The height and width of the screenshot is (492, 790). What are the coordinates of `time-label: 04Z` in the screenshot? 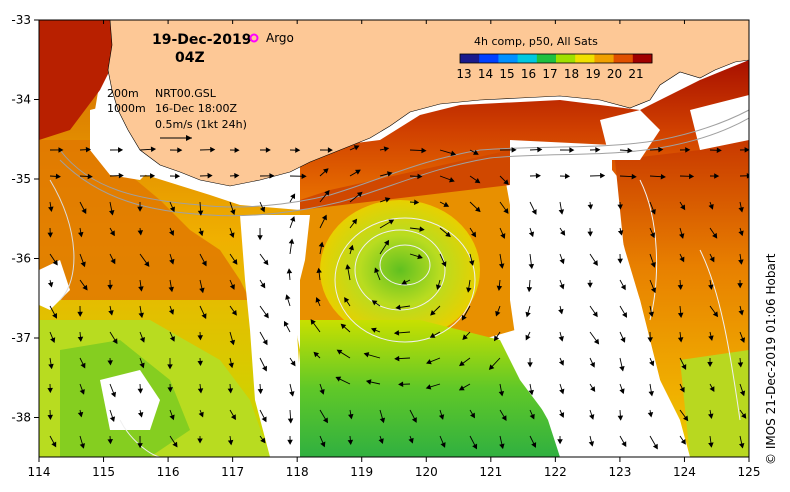 It's located at (190, 58).